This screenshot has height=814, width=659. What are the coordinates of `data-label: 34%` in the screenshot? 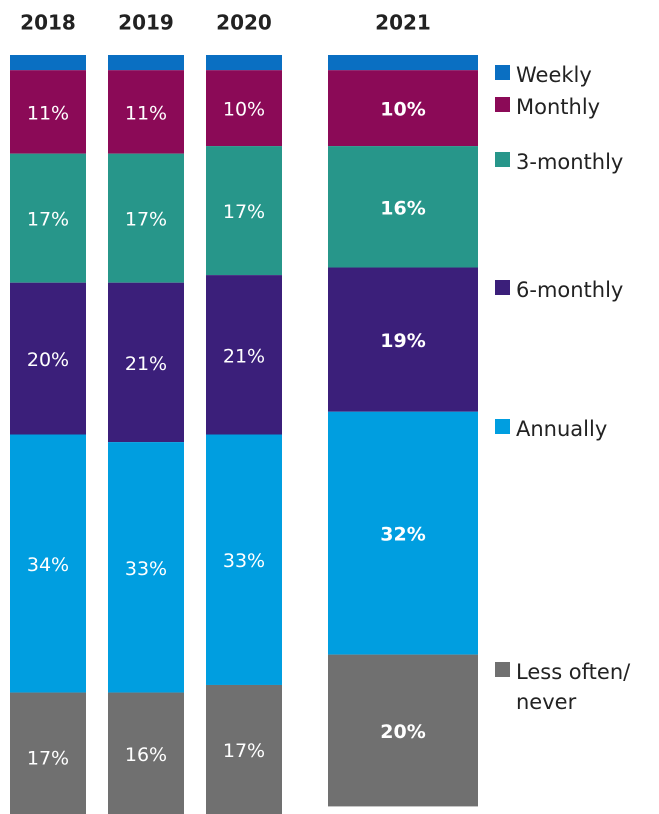 It's located at (48, 565).